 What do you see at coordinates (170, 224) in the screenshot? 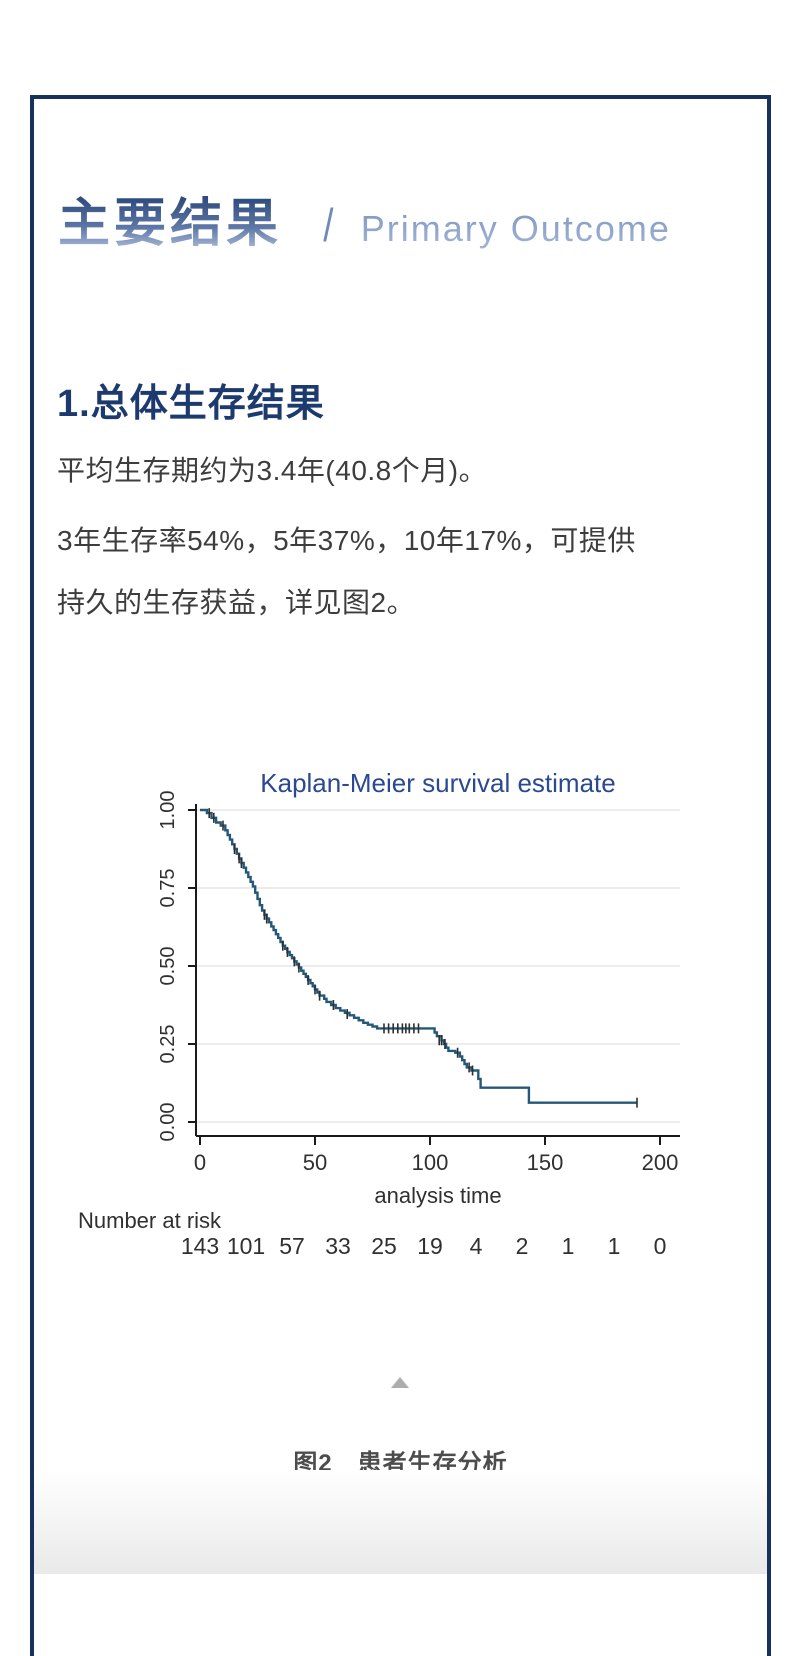
I see `section-title-cn: 主要结果` at bounding box center [170, 224].